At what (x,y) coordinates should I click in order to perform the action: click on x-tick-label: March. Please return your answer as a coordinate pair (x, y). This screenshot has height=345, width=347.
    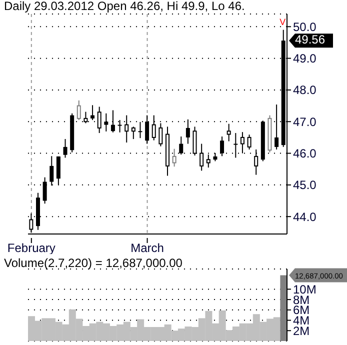
    Looking at the image, I should click on (147, 248).